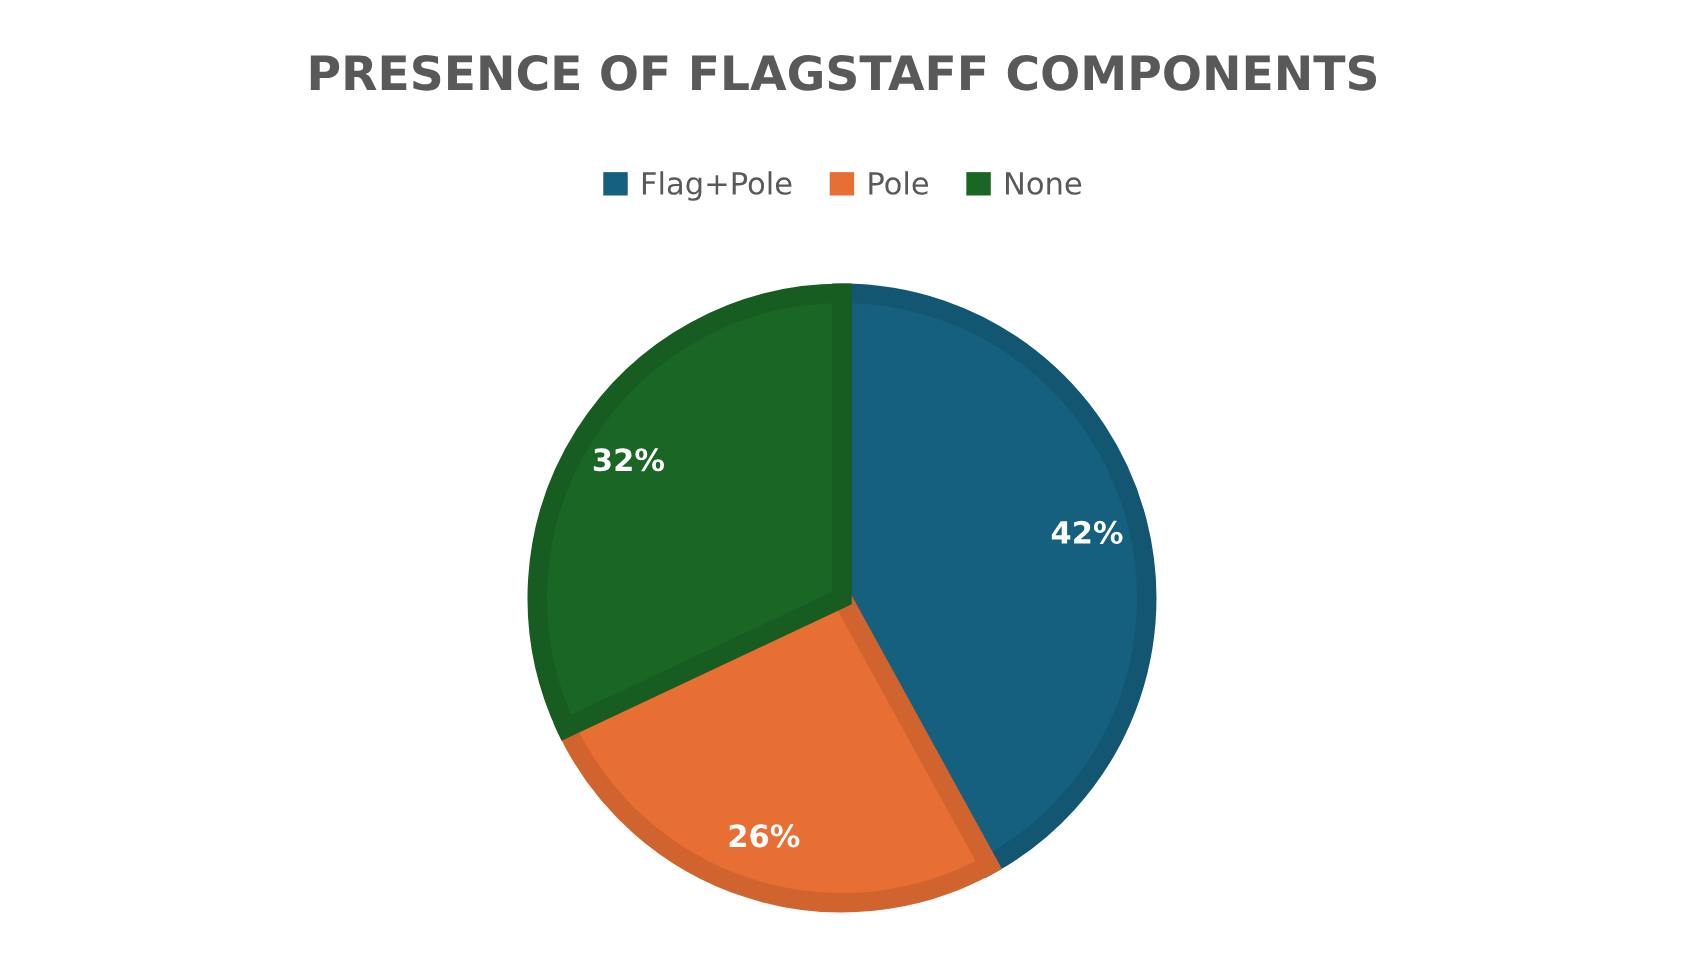 The height and width of the screenshot is (976, 1686). What do you see at coordinates (1044, 183) in the screenshot?
I see `legend-label: None` at bounding box center [1044, 183].